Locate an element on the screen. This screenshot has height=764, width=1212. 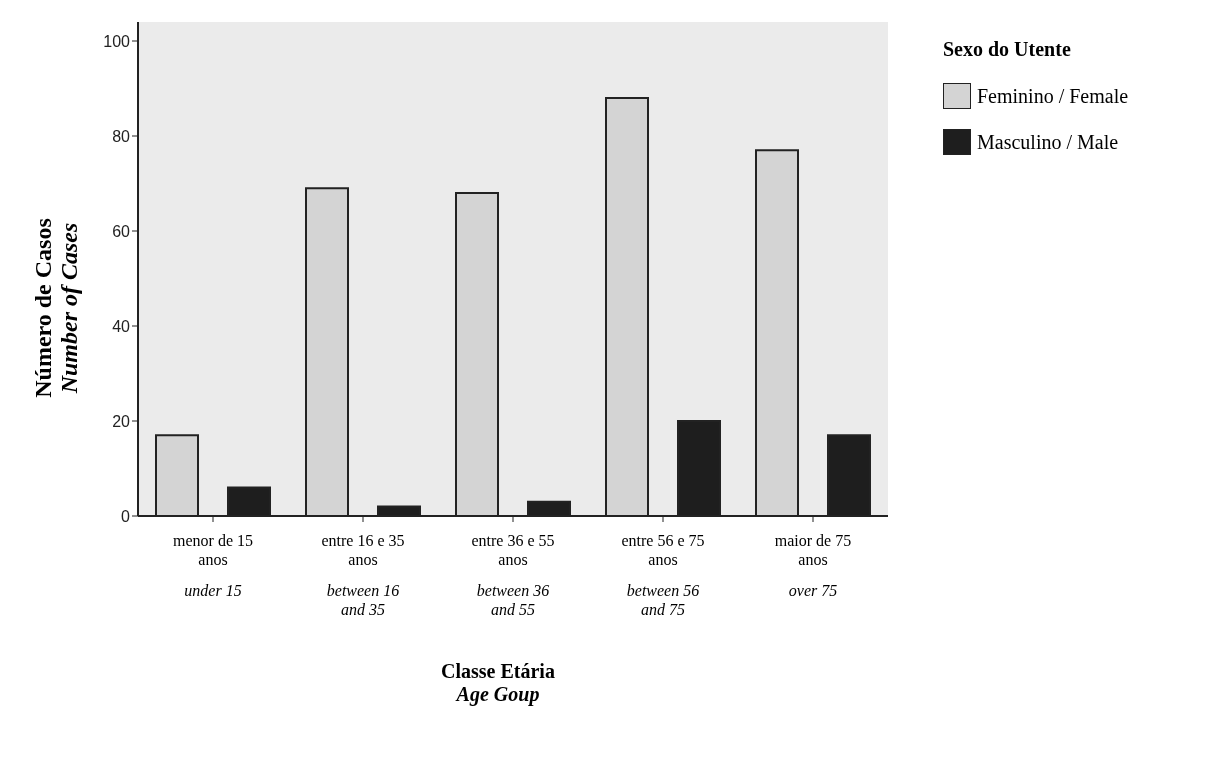
y-tick-label: 20 is located at coordinates (121, 421).